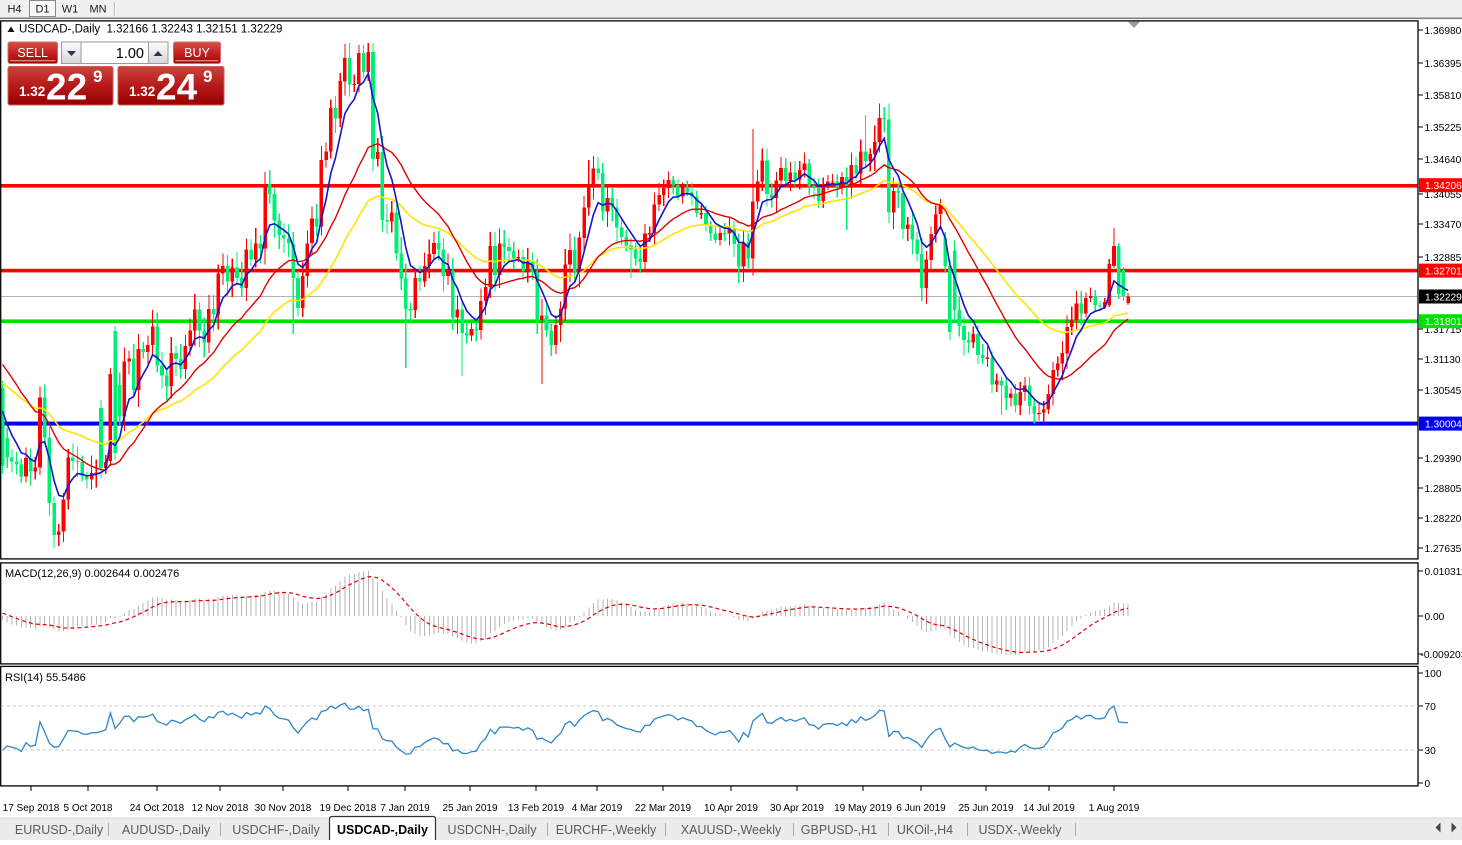 This screenshot has height=845, width=1462. I want to click on svg-text: H4, so click(14, 10).